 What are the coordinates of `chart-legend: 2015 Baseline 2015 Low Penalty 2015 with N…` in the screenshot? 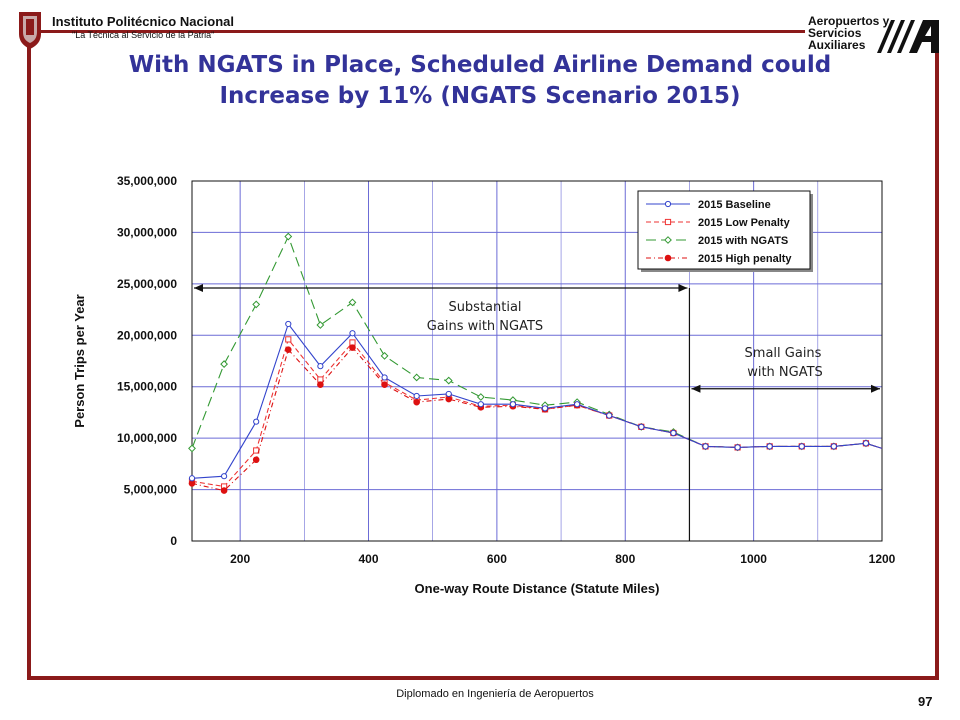 It's located at (725, 231).